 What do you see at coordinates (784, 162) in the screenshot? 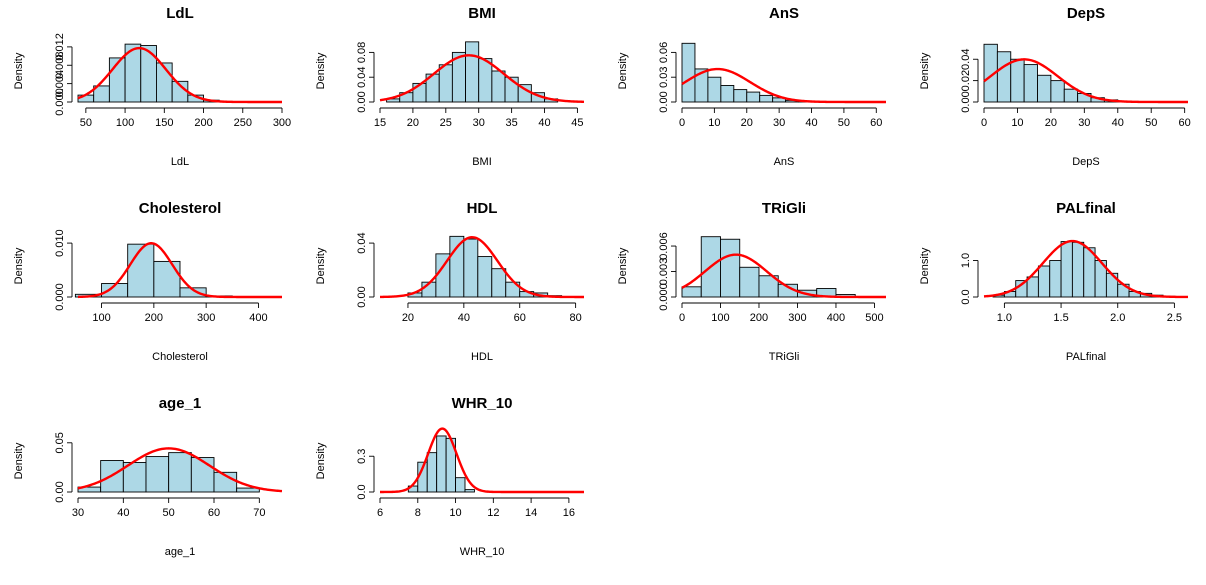
I see `x-axis-label: AnS` at bounding box center [784, 162].